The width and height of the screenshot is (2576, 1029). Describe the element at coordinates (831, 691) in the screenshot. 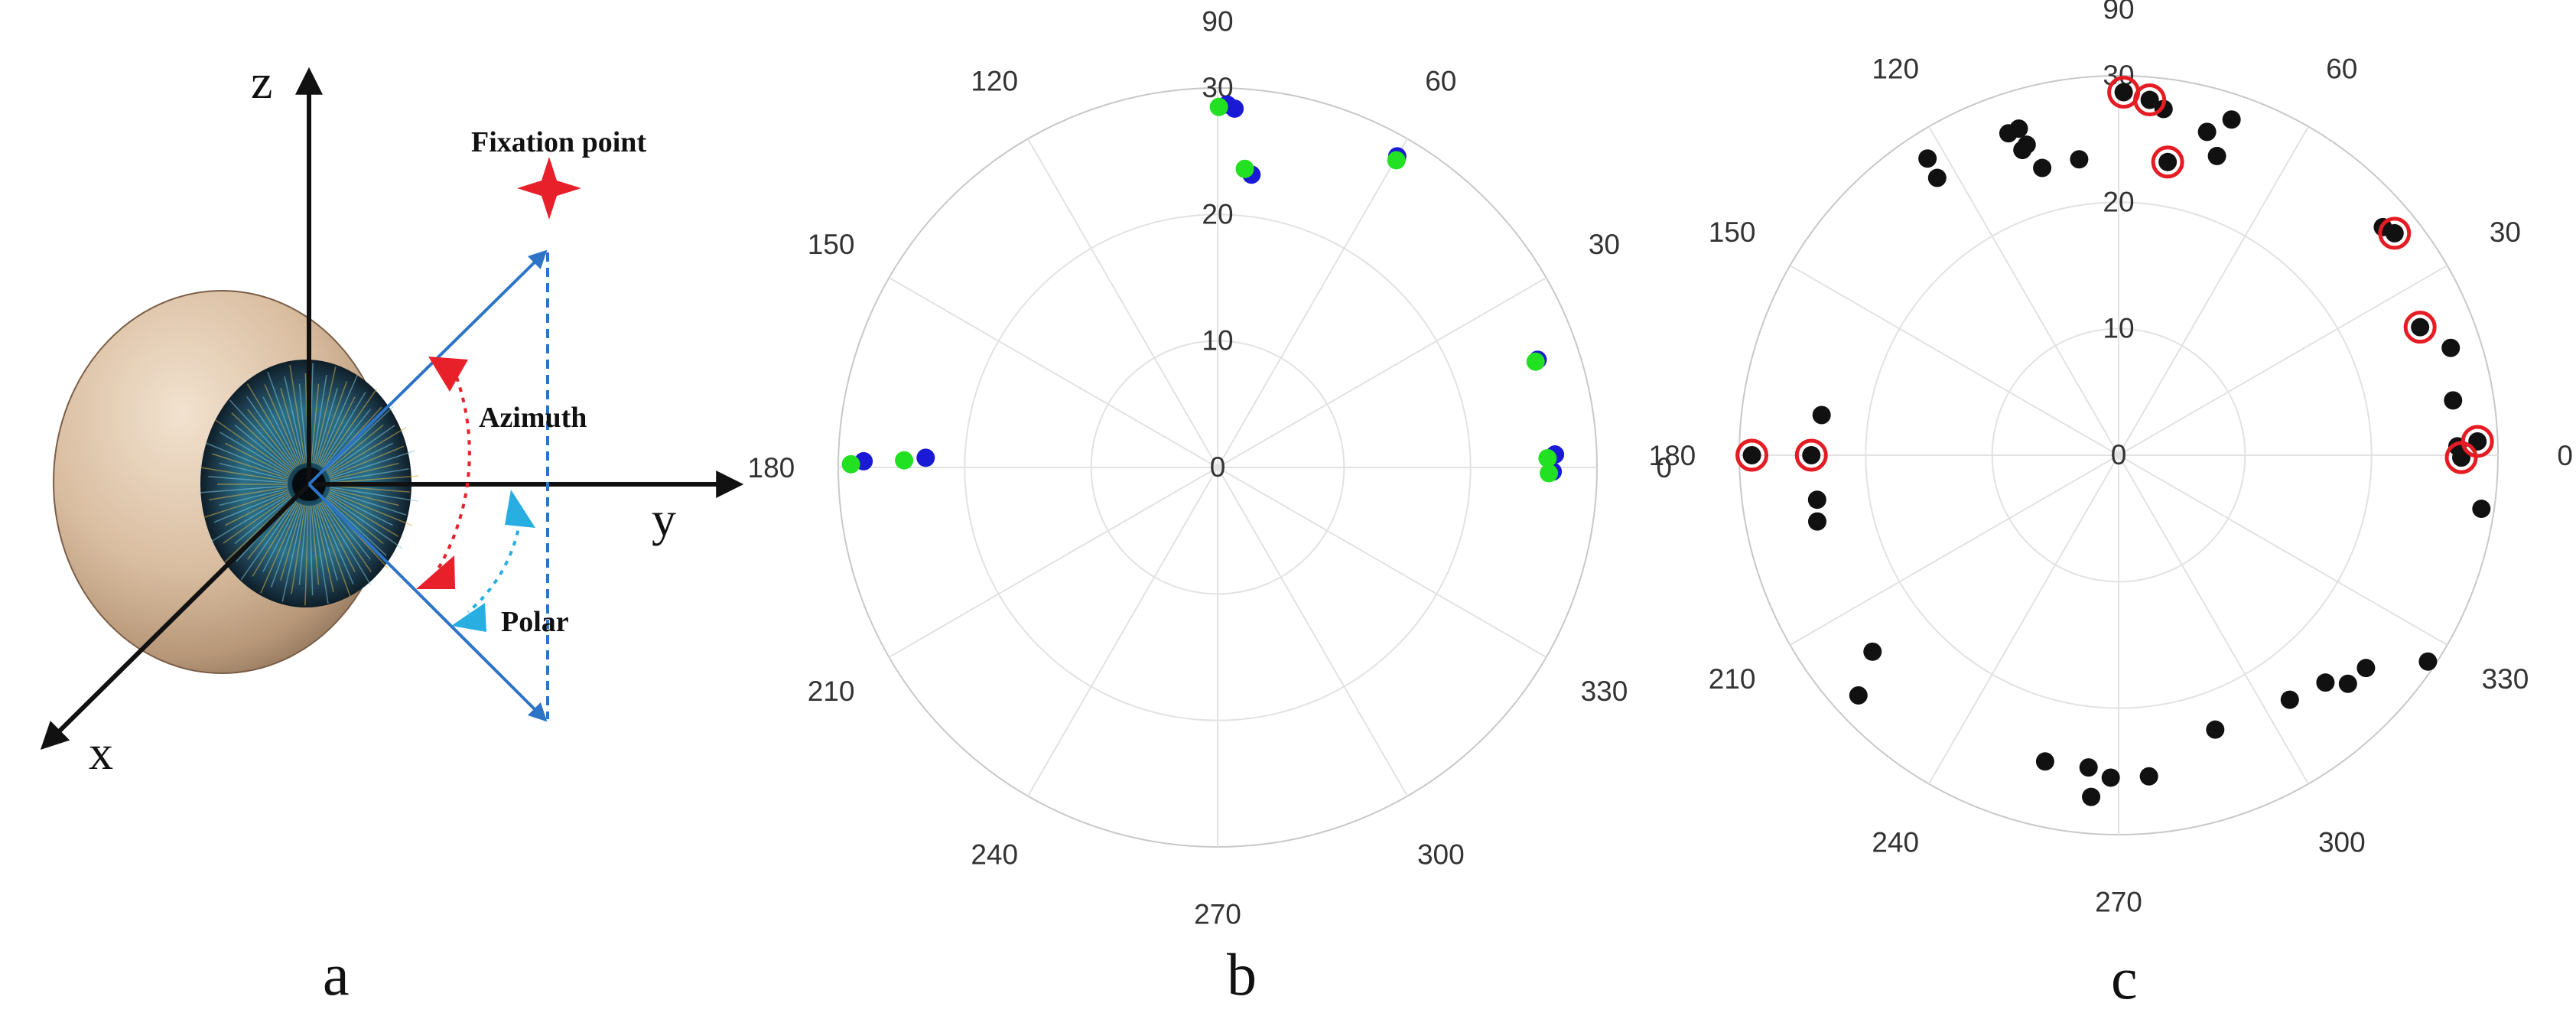

I see `angle-tick-label: 210` at that location.